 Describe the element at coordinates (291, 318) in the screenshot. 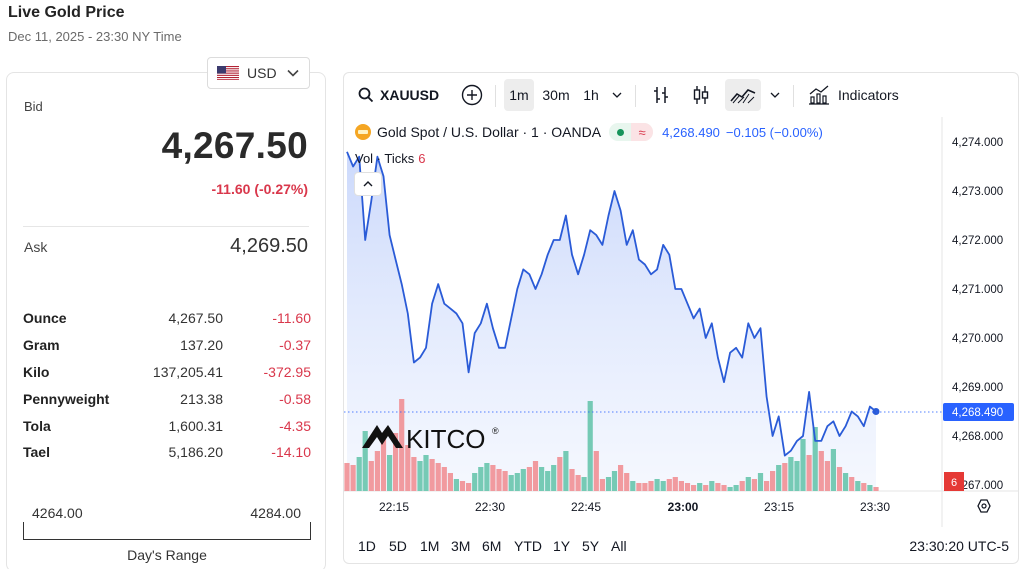

I see `unit-change: -11.60` at that location.